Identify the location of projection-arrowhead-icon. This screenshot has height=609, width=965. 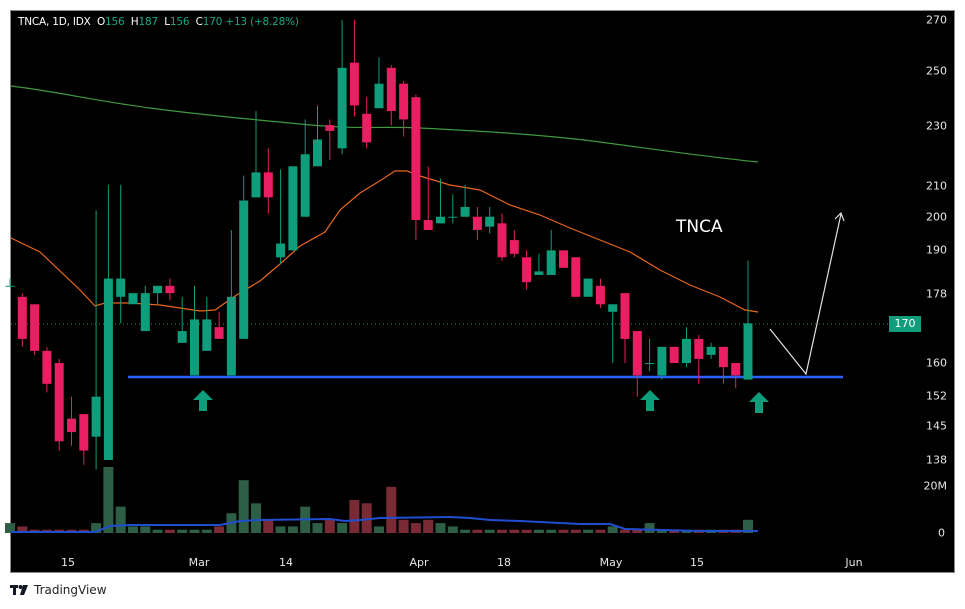
(839, 216).